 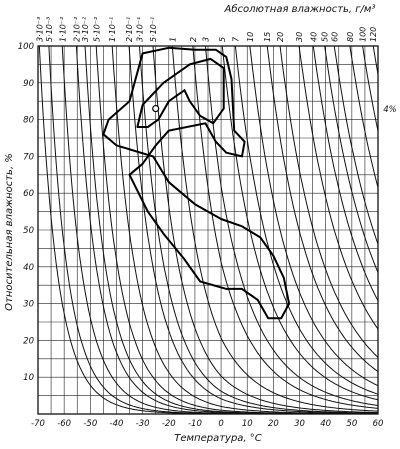 What do you see at coordinates (90, 424) in the screenshot?
I see `x-tick-label: -50` at bounding box center [90, 424].